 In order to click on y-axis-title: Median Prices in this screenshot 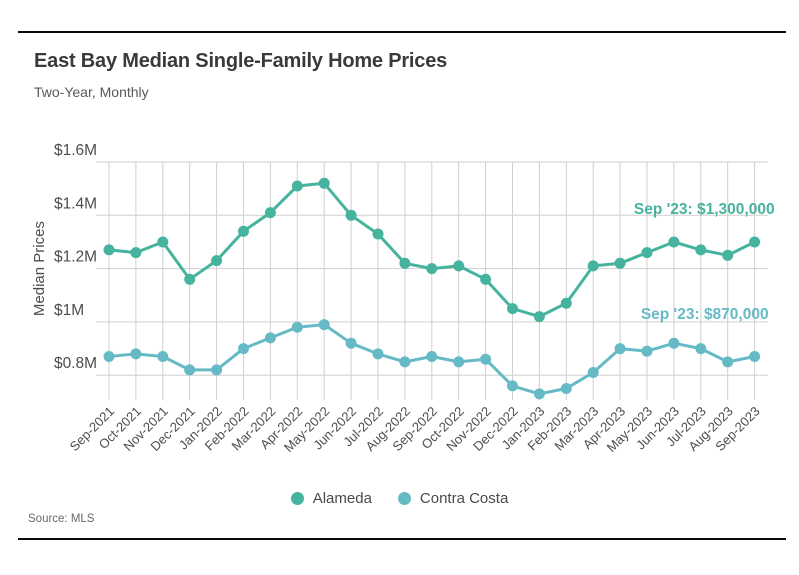, I will do `click(39, 268)`.